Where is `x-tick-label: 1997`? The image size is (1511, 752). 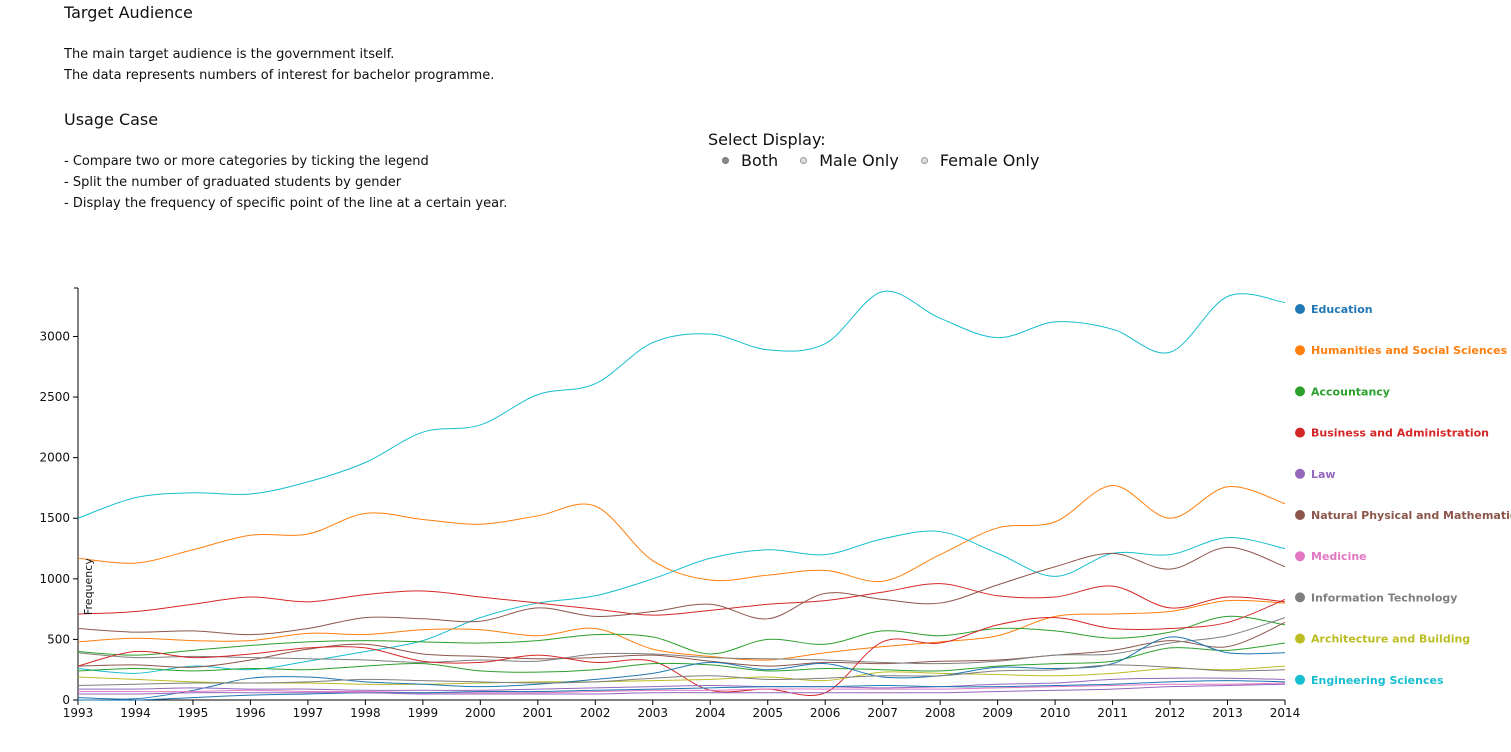
x-tick-label: 1997 is located at coordinates (308, 713).